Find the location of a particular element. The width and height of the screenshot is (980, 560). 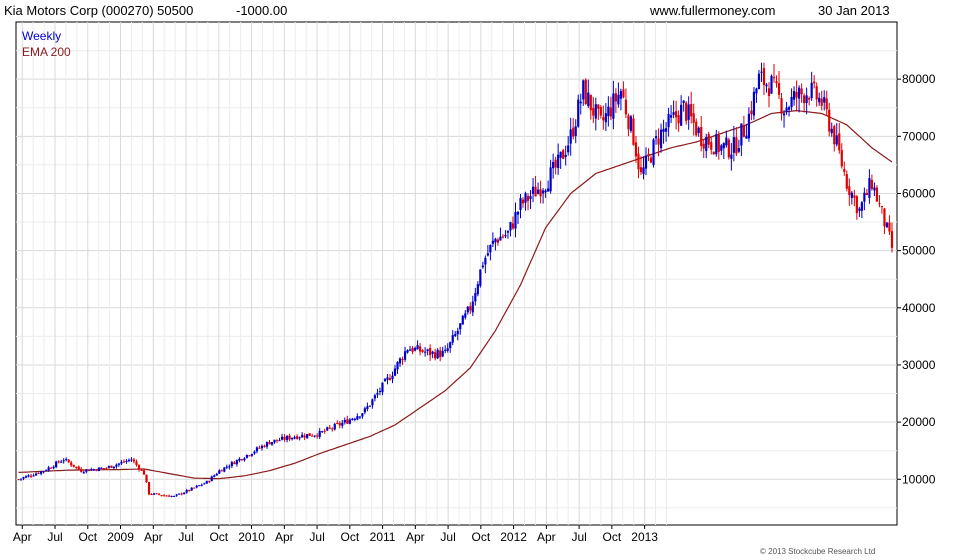

legend-ema: EMA 200 is located at coordinates (46, 52).